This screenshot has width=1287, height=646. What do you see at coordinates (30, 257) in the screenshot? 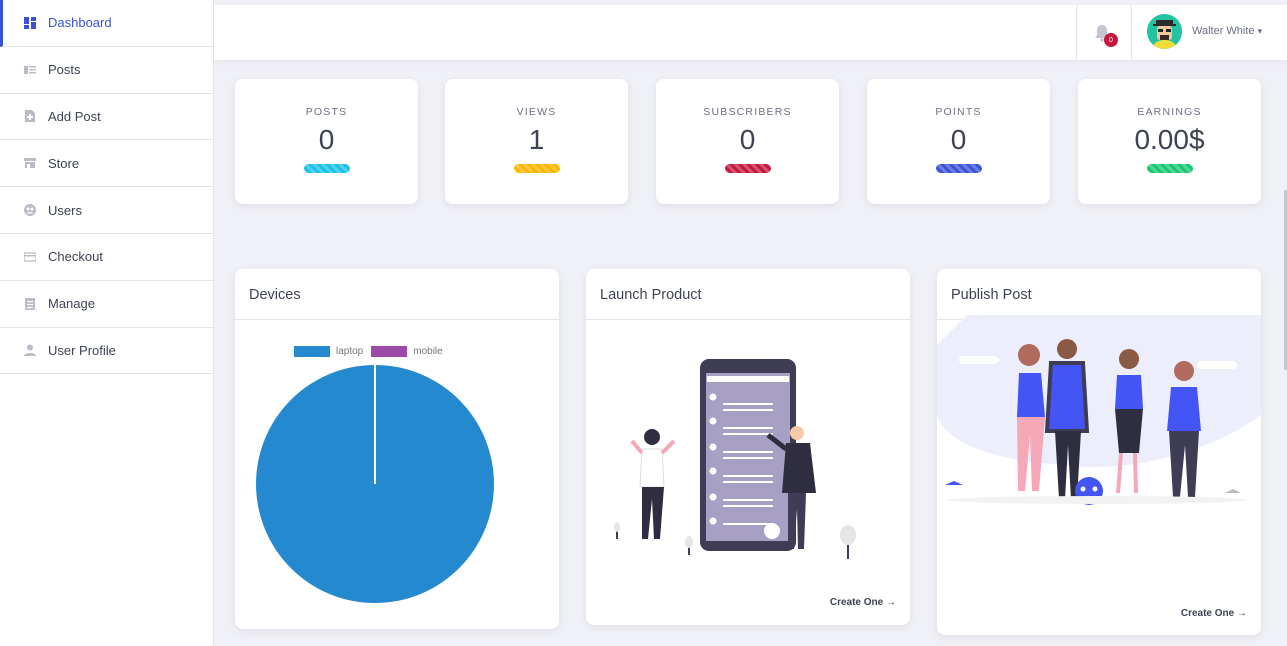
I see `card-icon` at bounding box center [30, 257].